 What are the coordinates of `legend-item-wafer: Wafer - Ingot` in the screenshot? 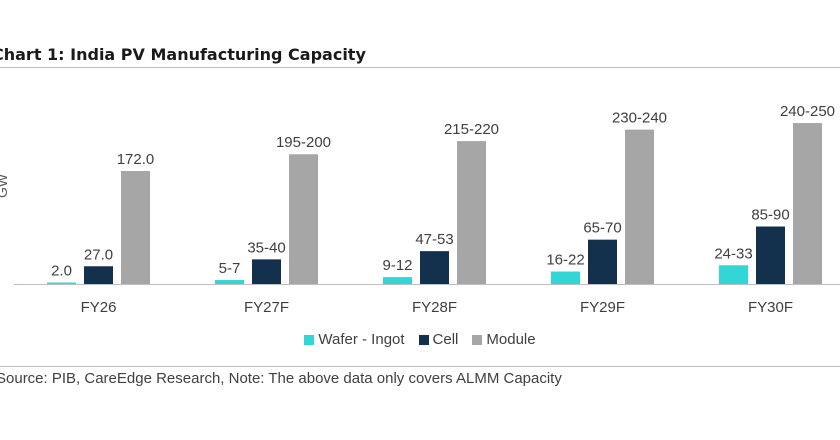 It's located at (354, 339).